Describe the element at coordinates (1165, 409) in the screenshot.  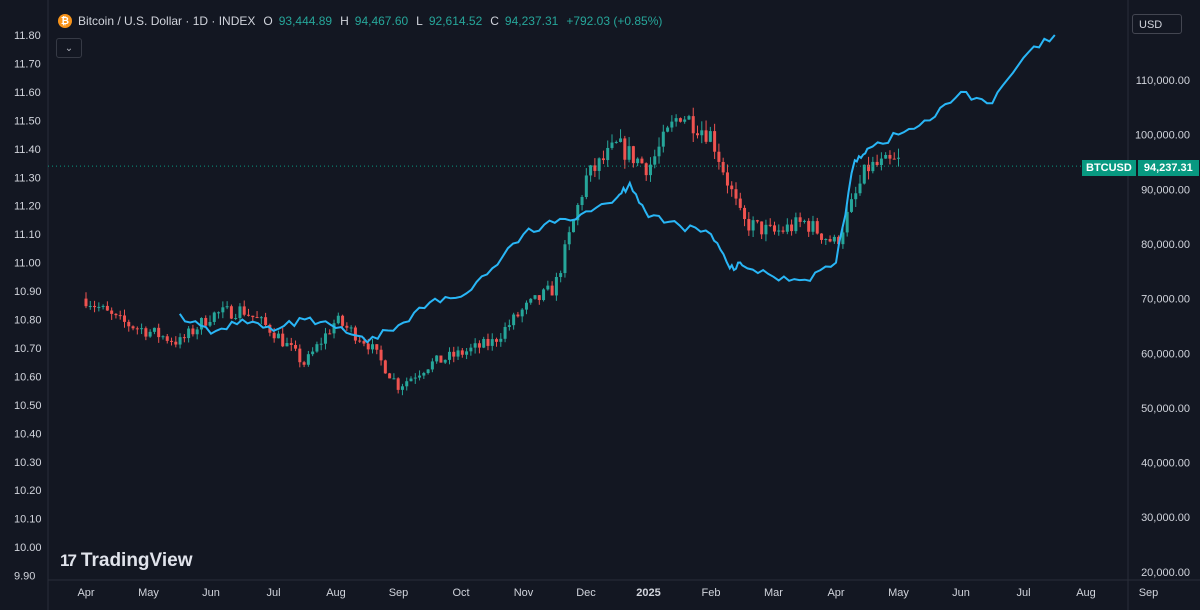
I see `right-axis-tick-label: 50,000.00` at that location.